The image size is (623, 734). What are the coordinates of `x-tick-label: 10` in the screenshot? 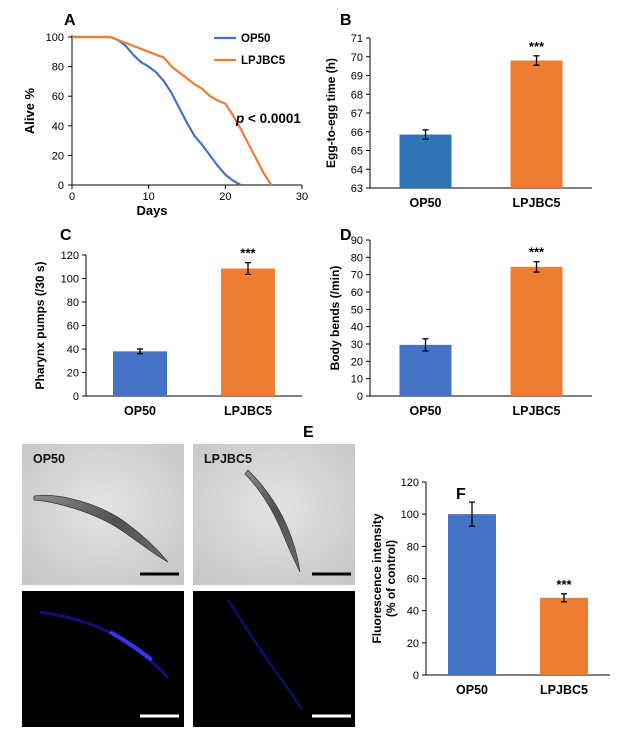 It's located at (149, 197).